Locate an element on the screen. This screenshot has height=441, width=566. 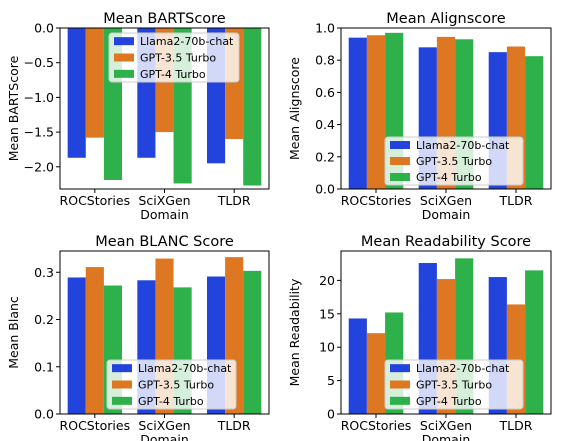
y-tick-label: 0.6 is located at coordinates (325, 92).